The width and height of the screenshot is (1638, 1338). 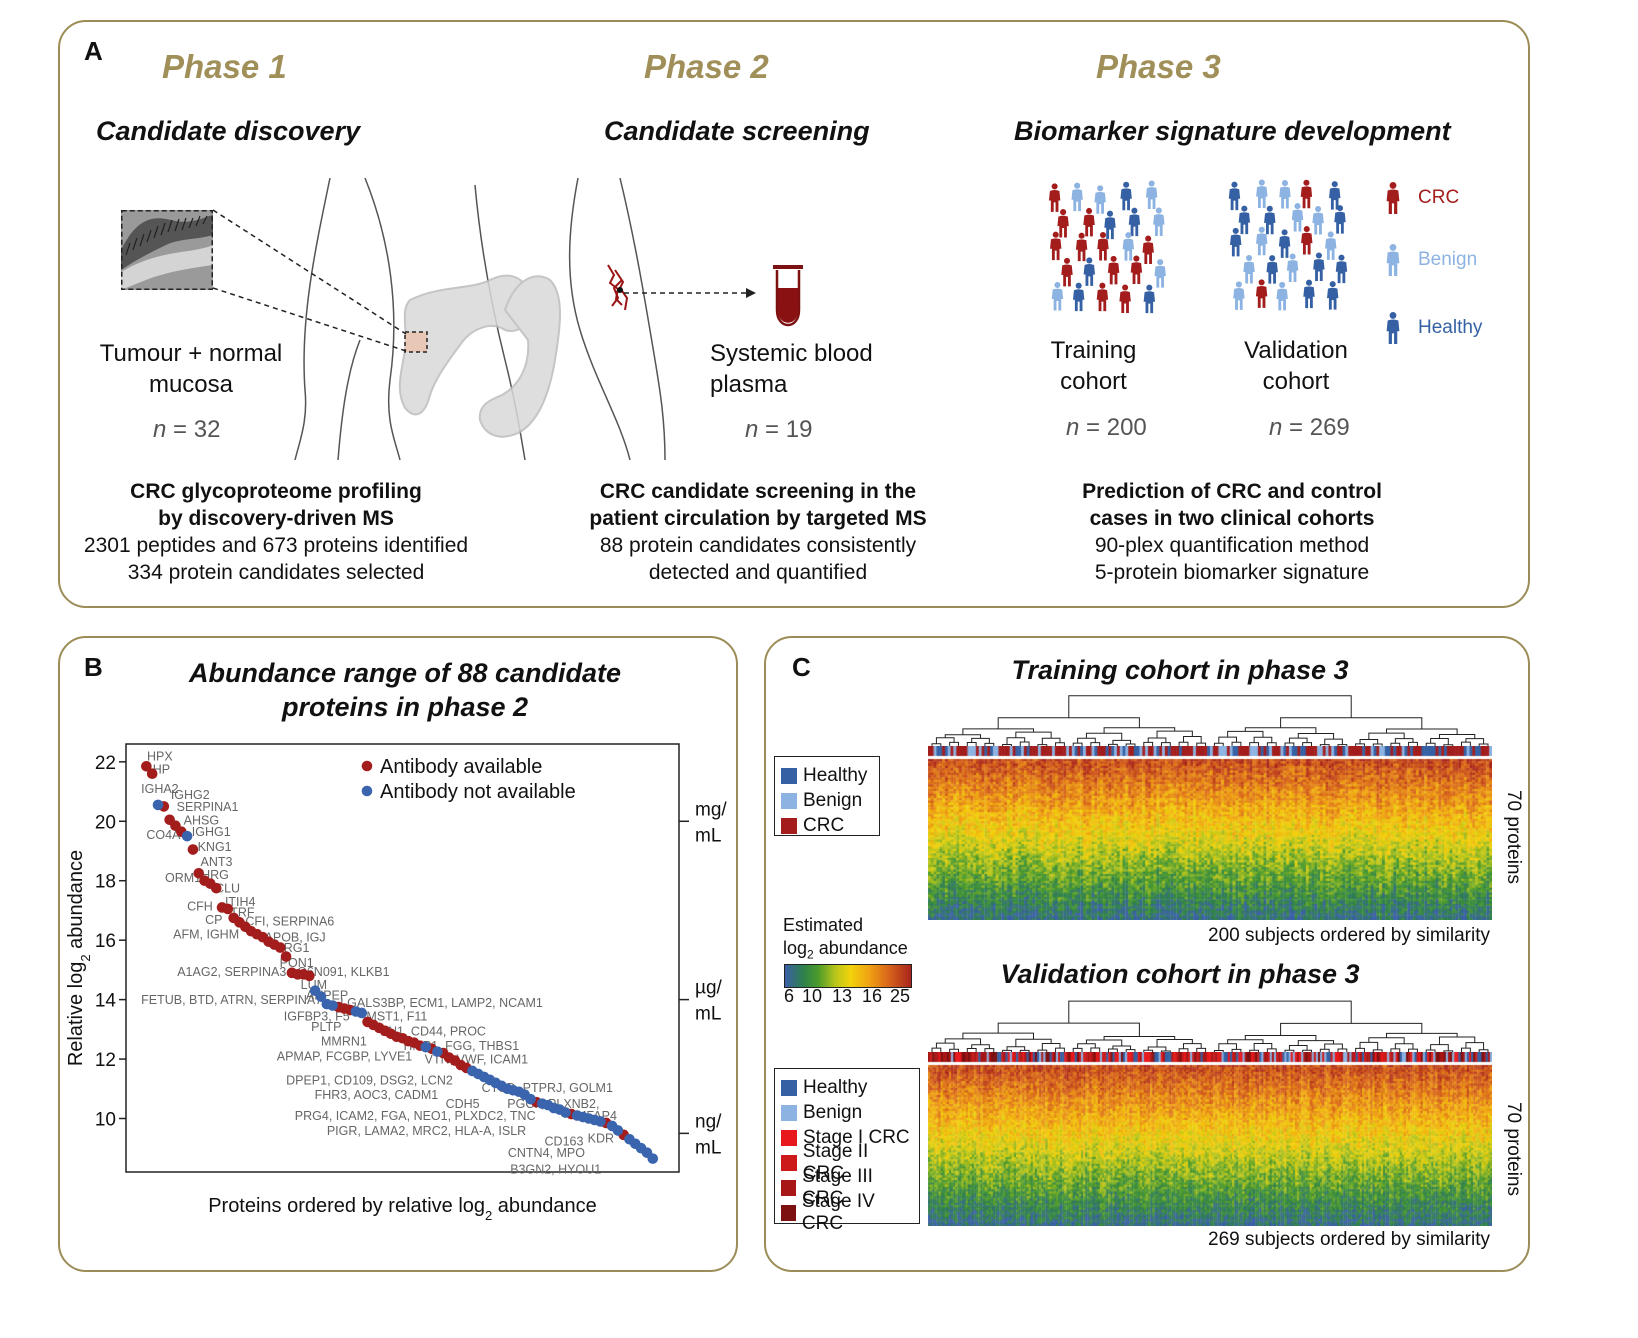 I want to click on colorbar-log: log, so click(x=795, y=948).